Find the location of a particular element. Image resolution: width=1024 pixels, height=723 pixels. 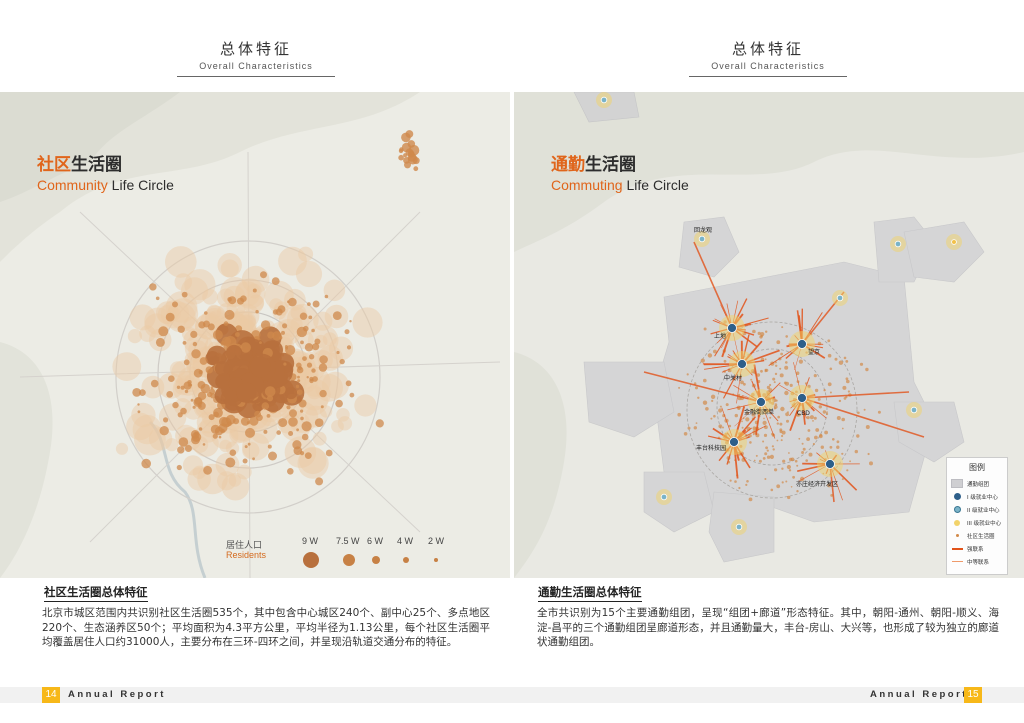

legend-row-strong-link: 强联系 is located at coordinates (977, 548).